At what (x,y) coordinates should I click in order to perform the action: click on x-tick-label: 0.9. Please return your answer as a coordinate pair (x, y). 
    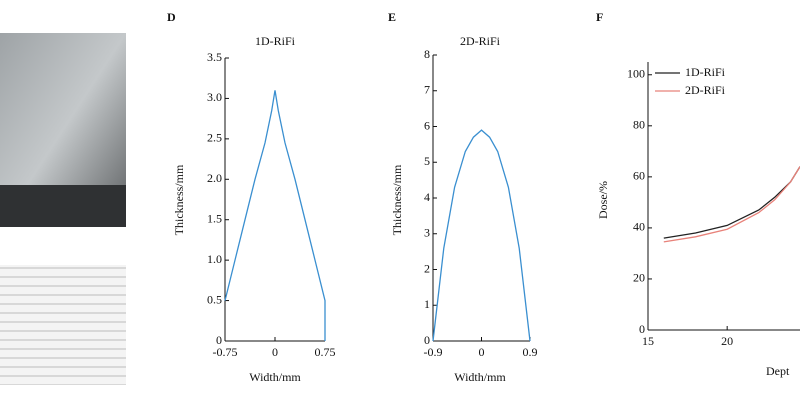
    Looking at the image, I should click on (530, 352).